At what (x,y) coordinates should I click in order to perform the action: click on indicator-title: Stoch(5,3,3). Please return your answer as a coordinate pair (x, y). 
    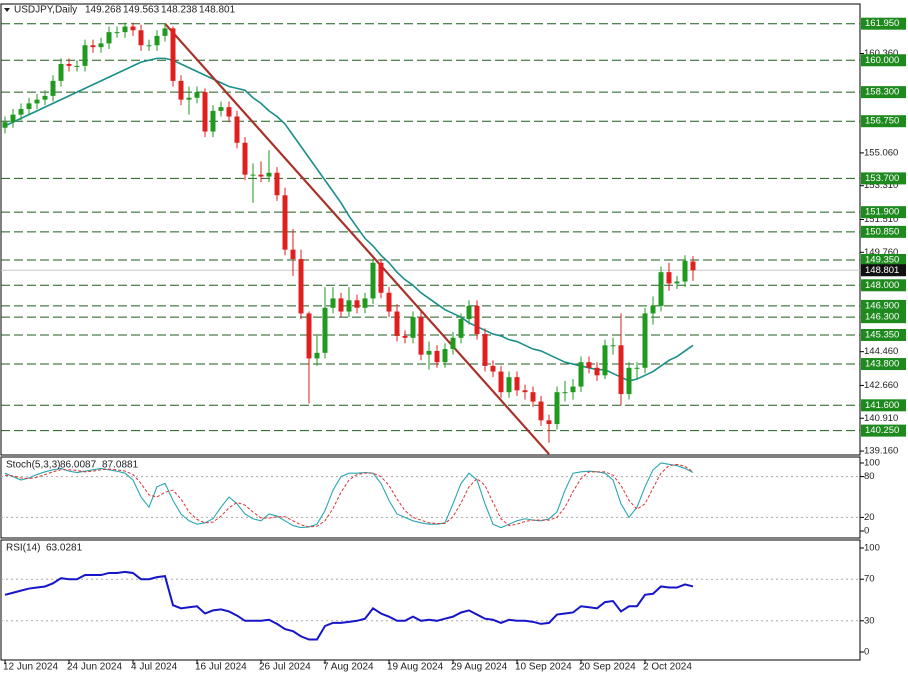
    Looking at the image, I should click on (33, 465).